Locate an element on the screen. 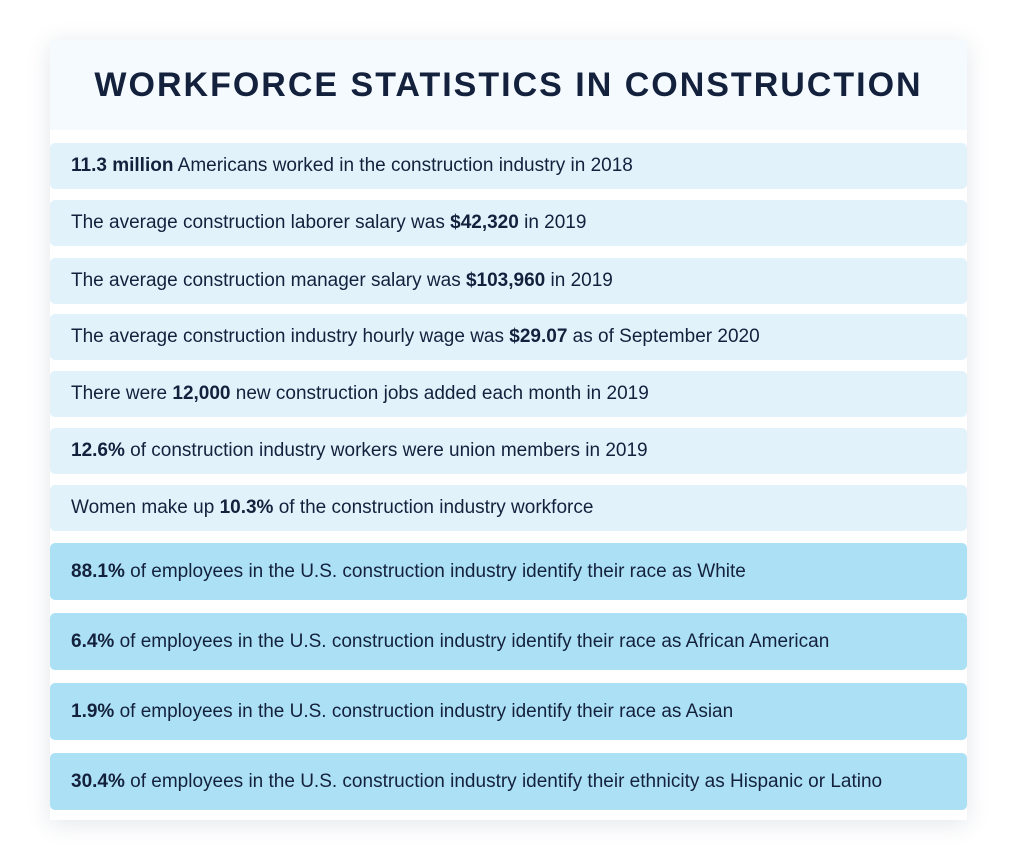 Image resolution: width=1024 pixels, height=854 pixels. stat-highlight: 12,000 is located at coordinates (201, 393).